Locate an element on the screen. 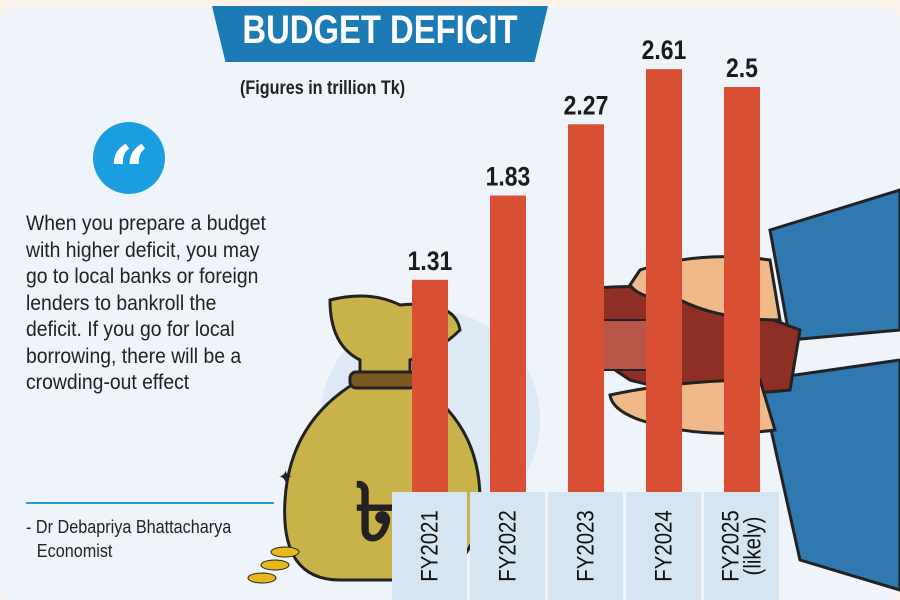 The width and height of the screenshot is (900, 600). tick-label: (likely) is located at coordinates (752, 546).